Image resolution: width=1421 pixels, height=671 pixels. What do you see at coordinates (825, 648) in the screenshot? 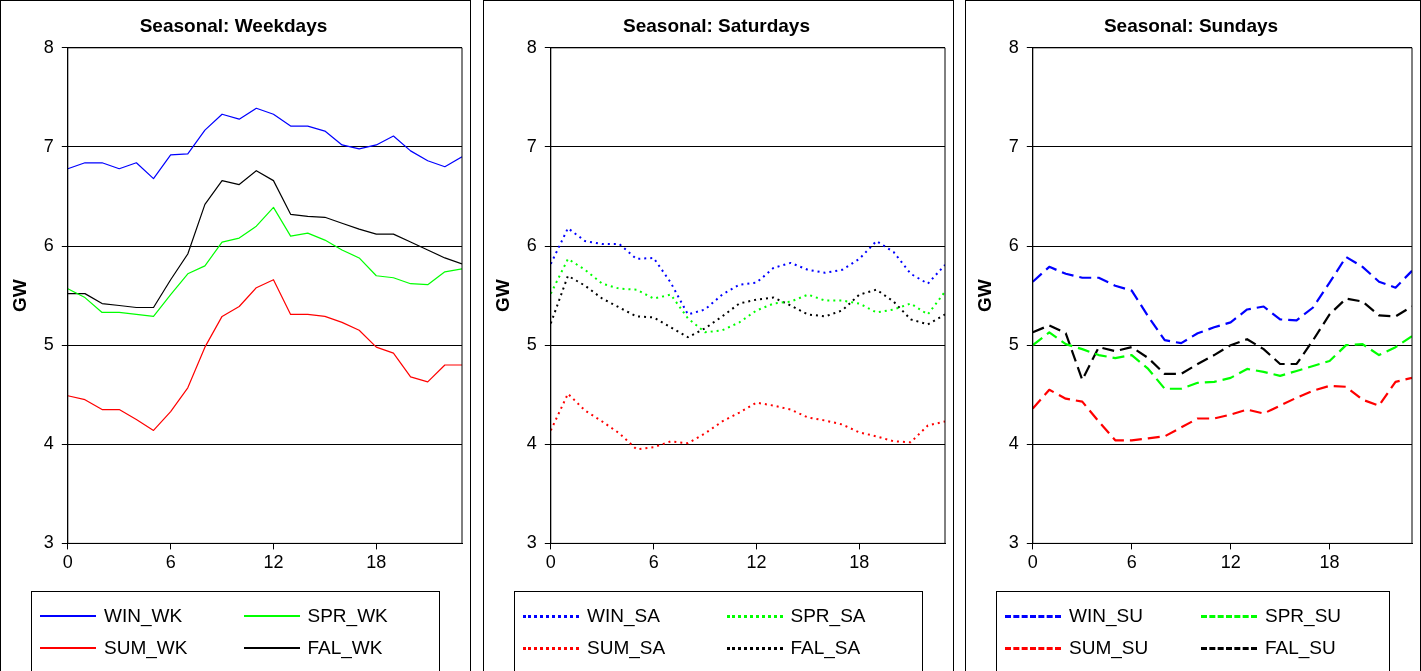
I see `legend-label: FAL_SA` at bounding box center [825, 648].